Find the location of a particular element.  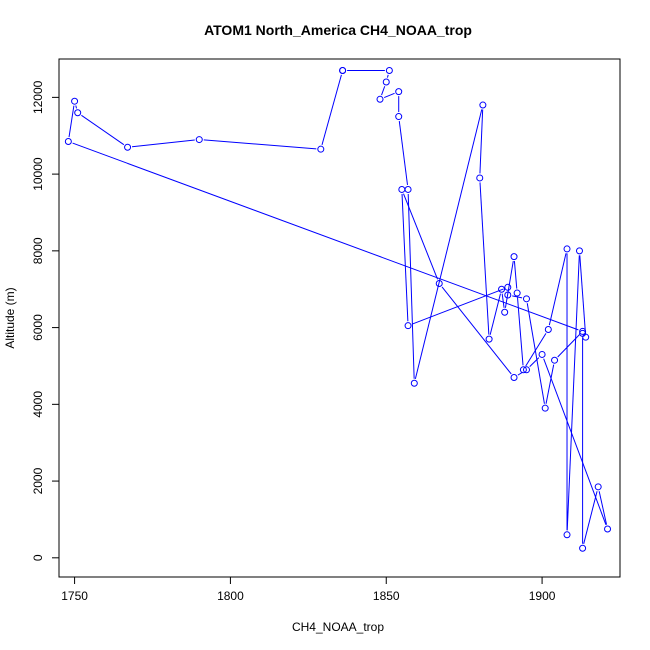

chart-title: ATOM1 North_America CH4_NOAA_trop is located at coordinates (338, 30).